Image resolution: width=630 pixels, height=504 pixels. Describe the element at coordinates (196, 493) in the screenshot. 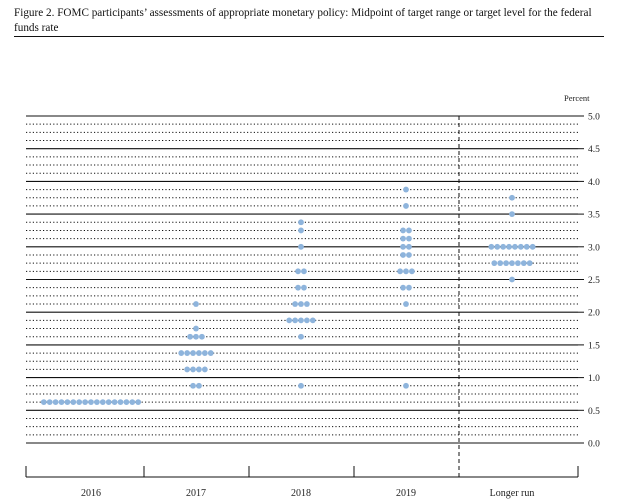

I see `x-category-label: 2017` at that location.